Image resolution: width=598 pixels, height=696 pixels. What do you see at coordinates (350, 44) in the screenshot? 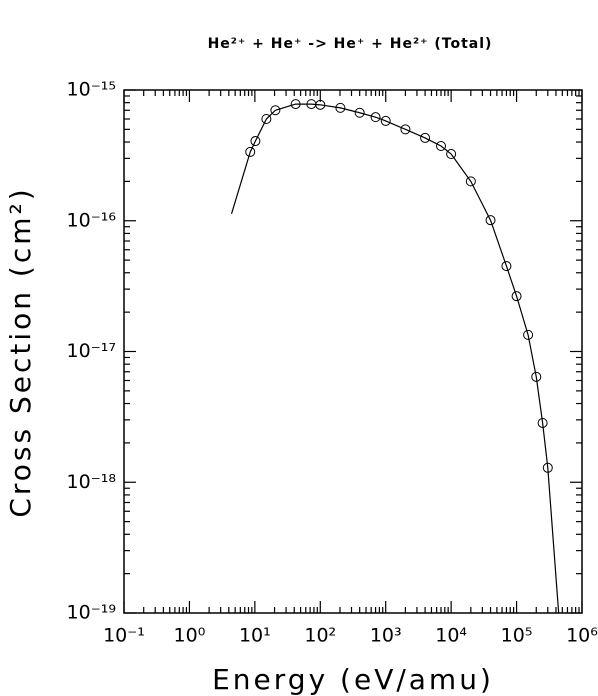
I see `chart-title: He²⁺ + He⁺ -> He⁺ + He²⁺ (Total)` at bounding box center [350, 44].